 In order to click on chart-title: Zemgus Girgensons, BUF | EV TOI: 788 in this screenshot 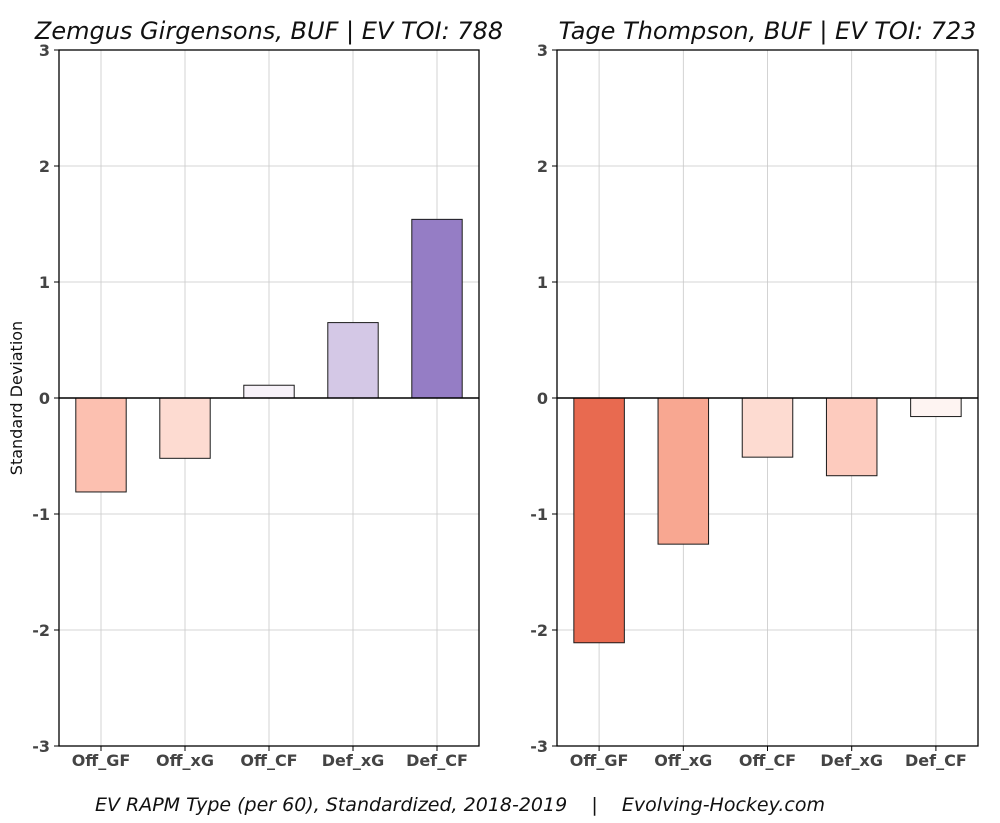, I will do `click(268, 31)`.